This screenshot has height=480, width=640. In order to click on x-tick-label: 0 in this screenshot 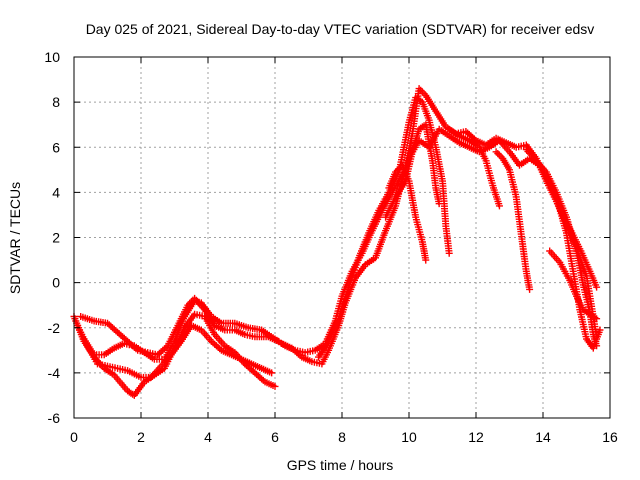, I will do `click(74, 437)`.